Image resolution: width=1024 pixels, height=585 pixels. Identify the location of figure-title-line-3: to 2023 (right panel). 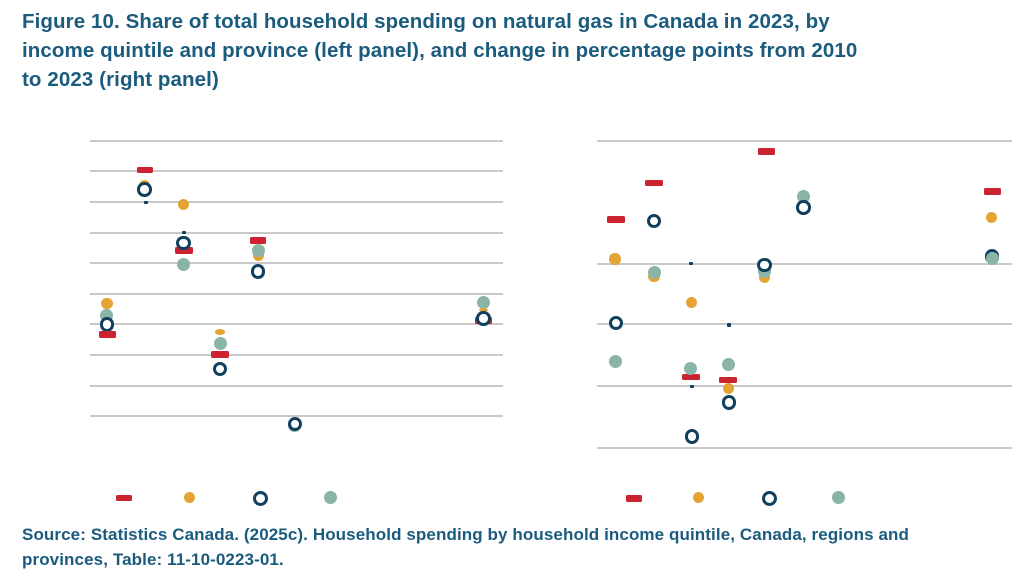
(120, 79).